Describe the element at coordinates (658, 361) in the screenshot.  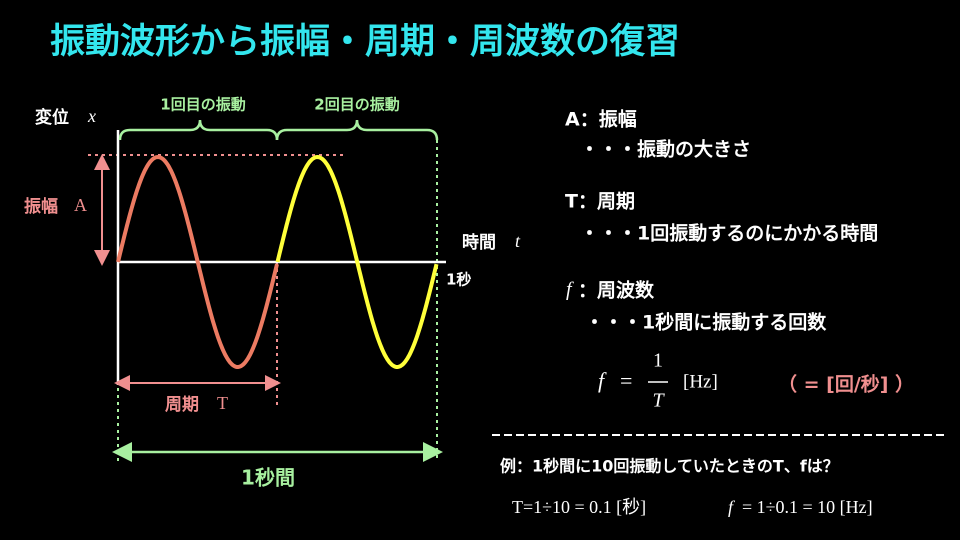
I see `formula-numerator: 1` at that location.